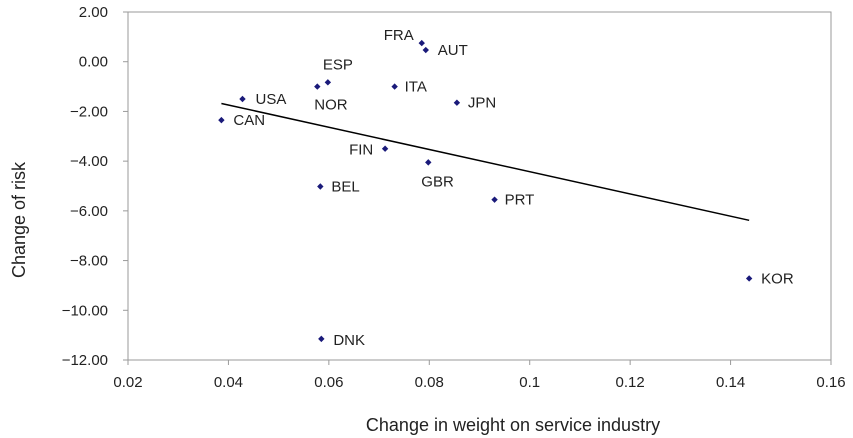 Image resolution: width=853 pixels, height=438 pixels. What do you see at coordinates (331, 105) in the screenshot?
I see `point-label-nor: NOR` at bounding box center [331, 105].